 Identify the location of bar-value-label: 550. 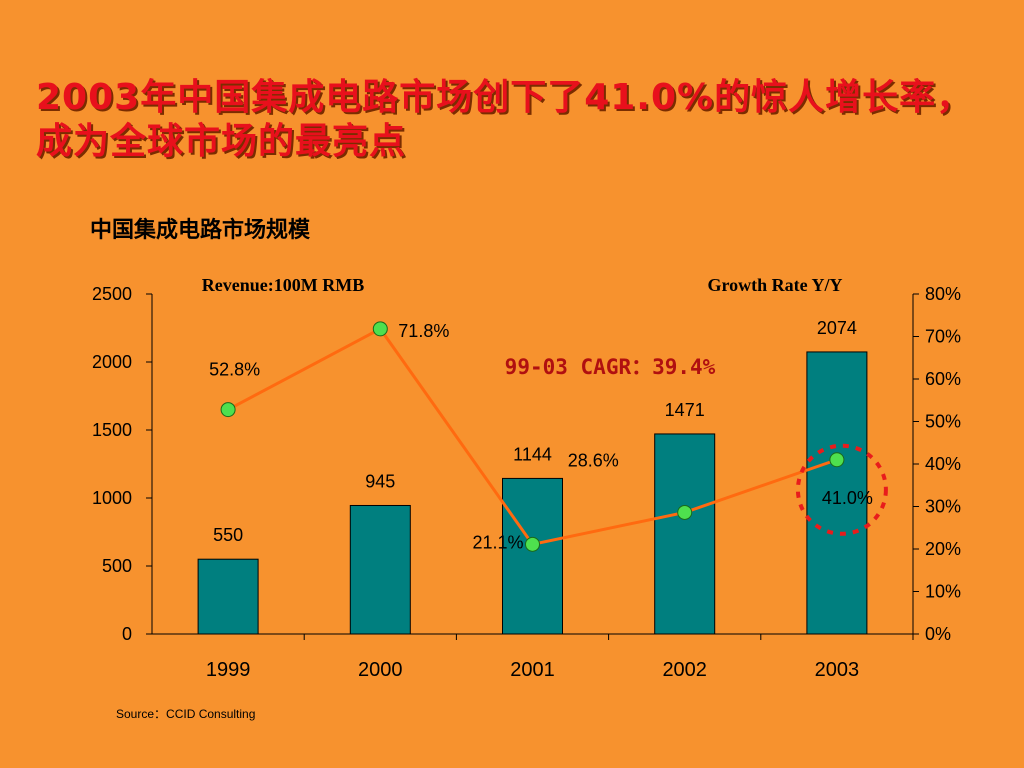
(228, 535).